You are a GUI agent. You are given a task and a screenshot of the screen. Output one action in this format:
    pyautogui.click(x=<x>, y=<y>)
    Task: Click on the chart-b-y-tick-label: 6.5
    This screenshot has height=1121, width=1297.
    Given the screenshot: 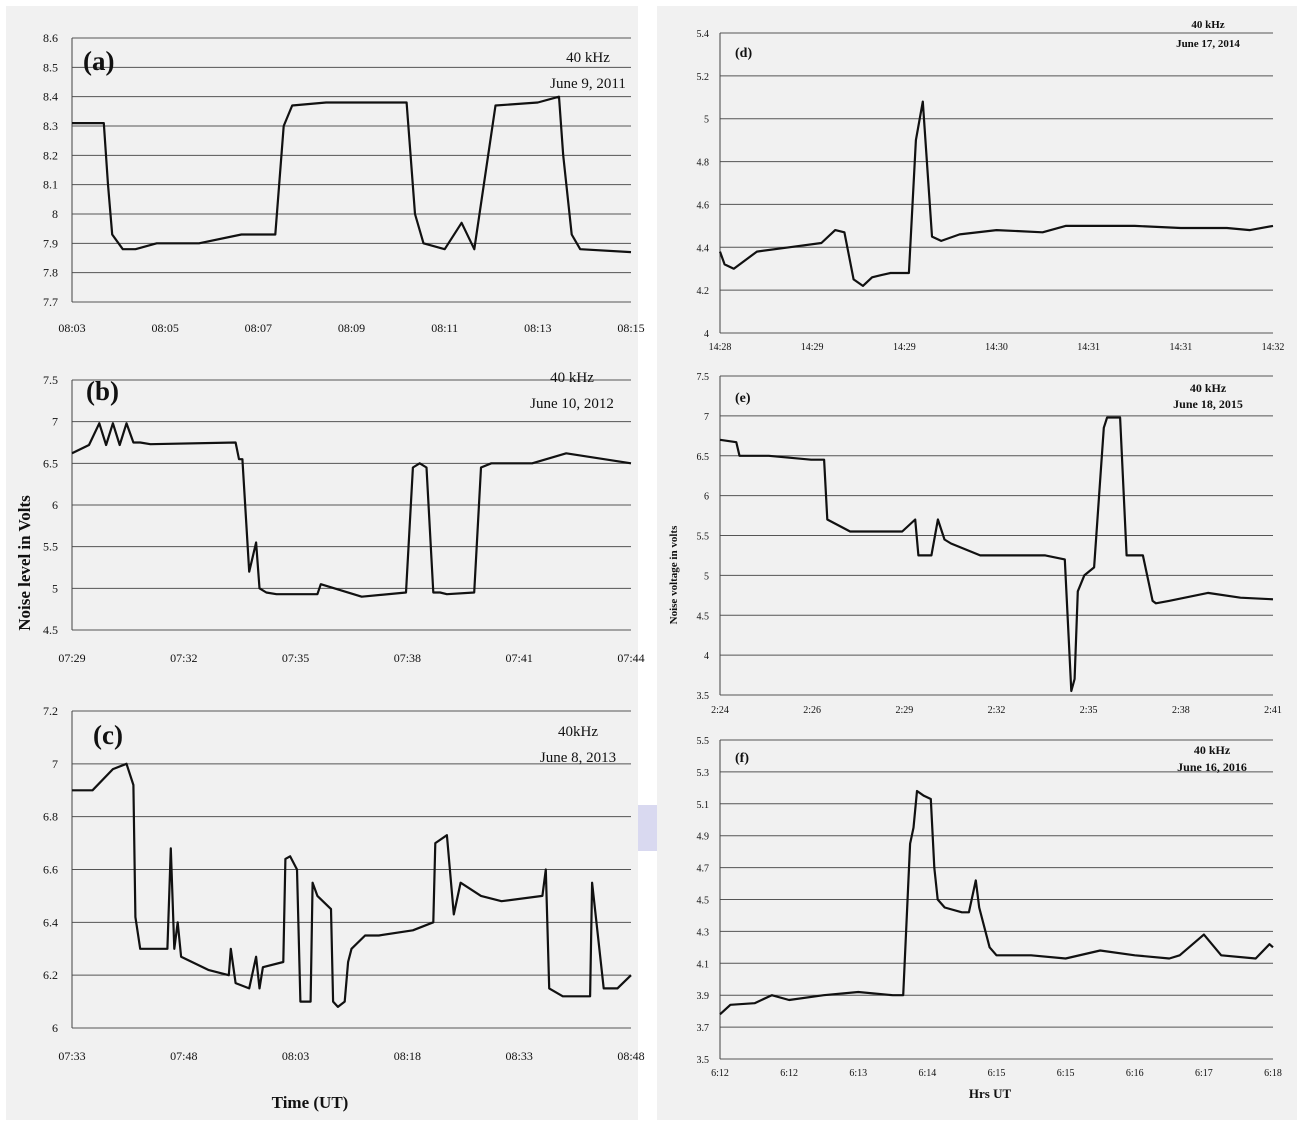 What is the action you would take?
    pyautogui.click(x=50, y=463)
    